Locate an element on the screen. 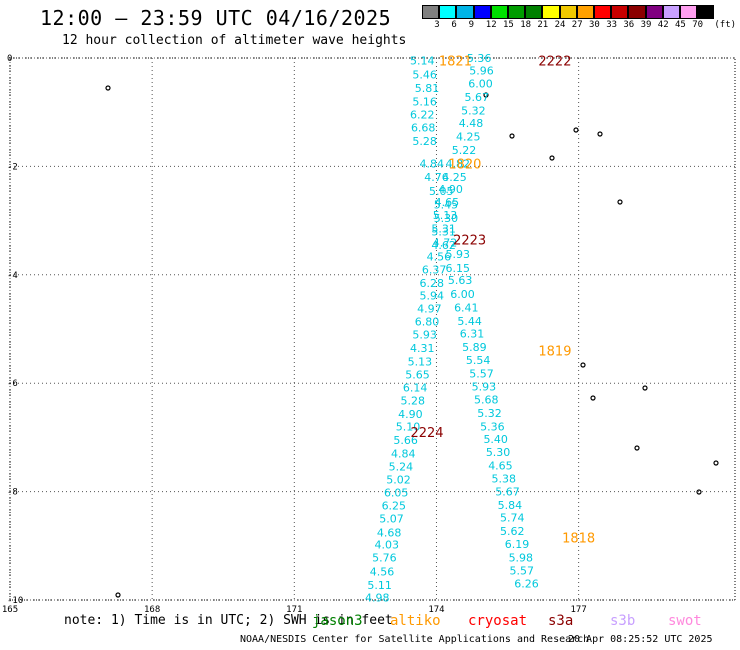 This screenshot has width=740, height=650. wave-height-point: 5.57 is located at coordinates (481, 373).